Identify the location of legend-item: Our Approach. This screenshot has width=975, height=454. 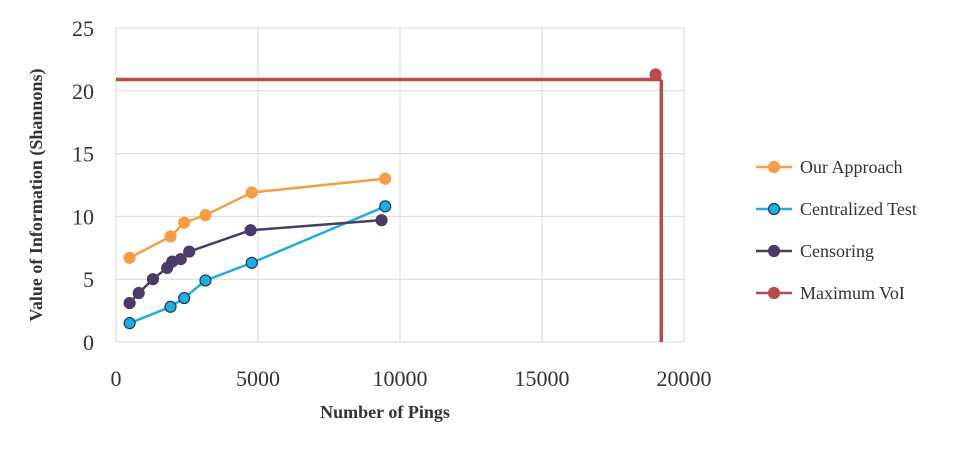
(829, 167).